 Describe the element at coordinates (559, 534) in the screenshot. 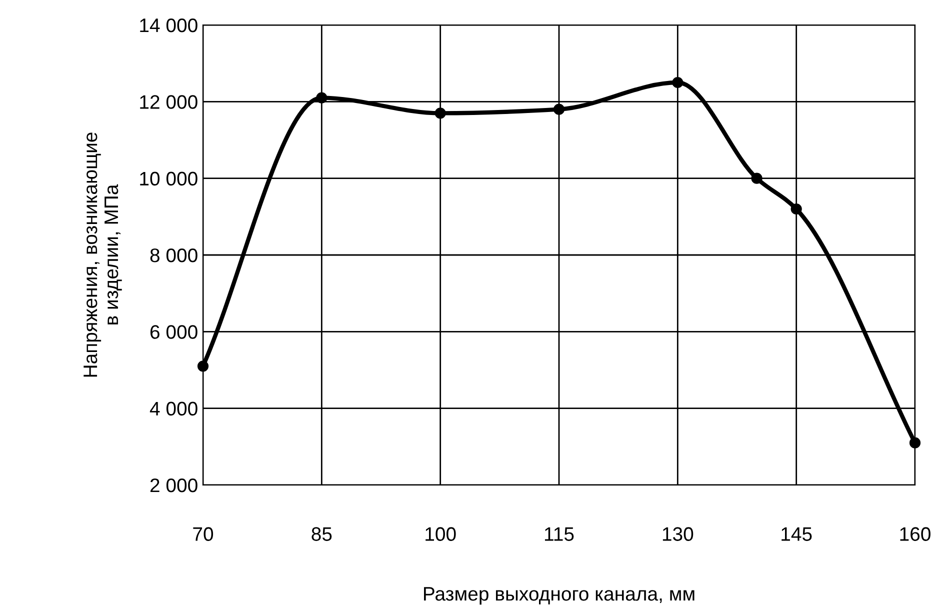

I see `x-tick-label: 115` at that location.